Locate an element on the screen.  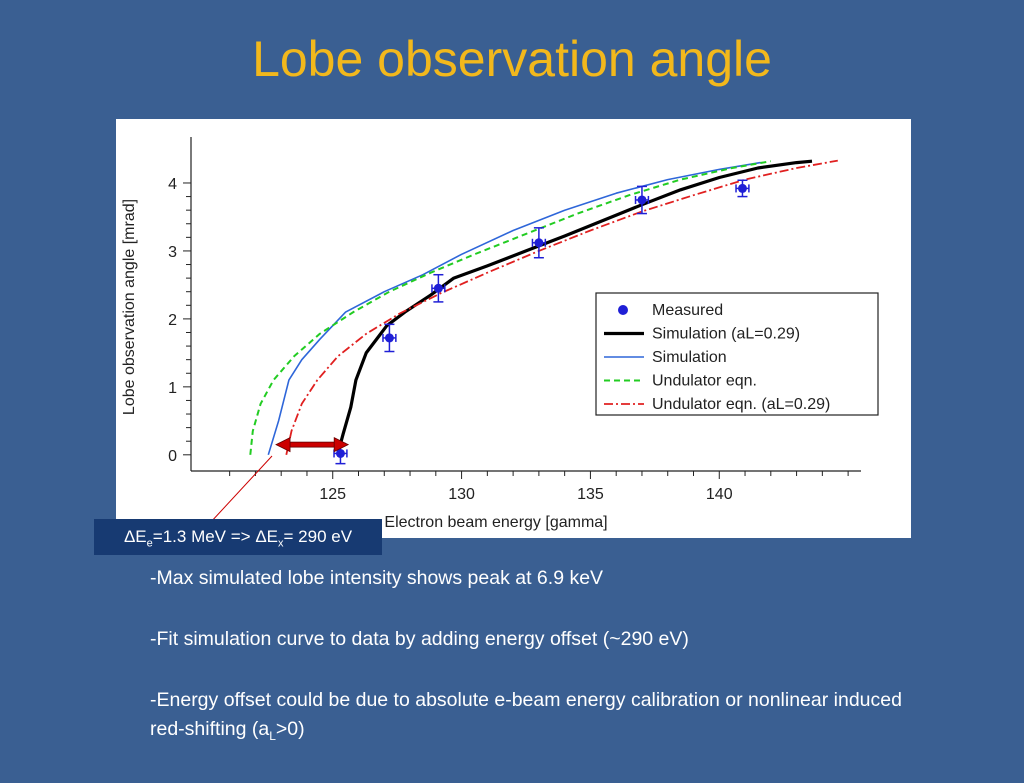
legend-label: Simulation (aL=0.29) is located at coordinates (726, 334).